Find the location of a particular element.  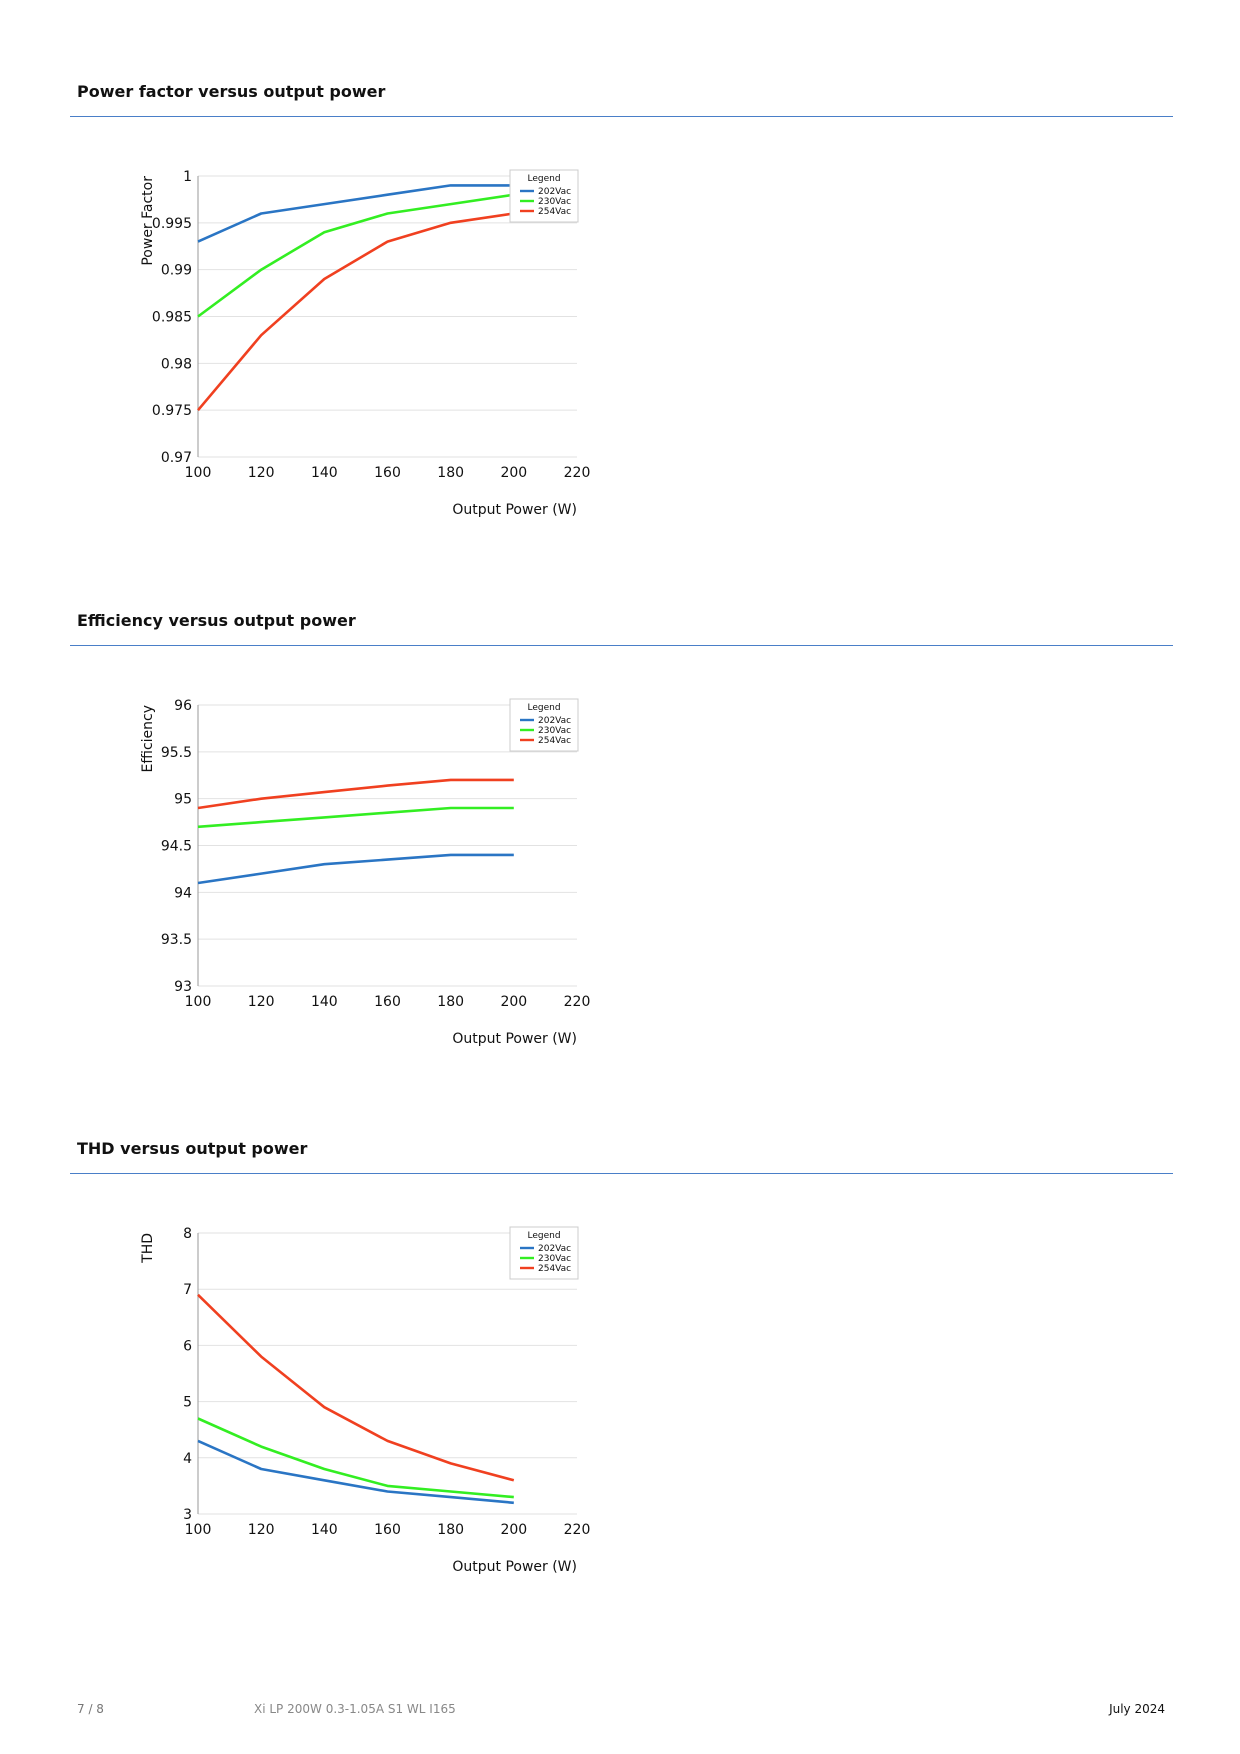

y-tick-label: 93.5 is located at coordinates (176, 940).